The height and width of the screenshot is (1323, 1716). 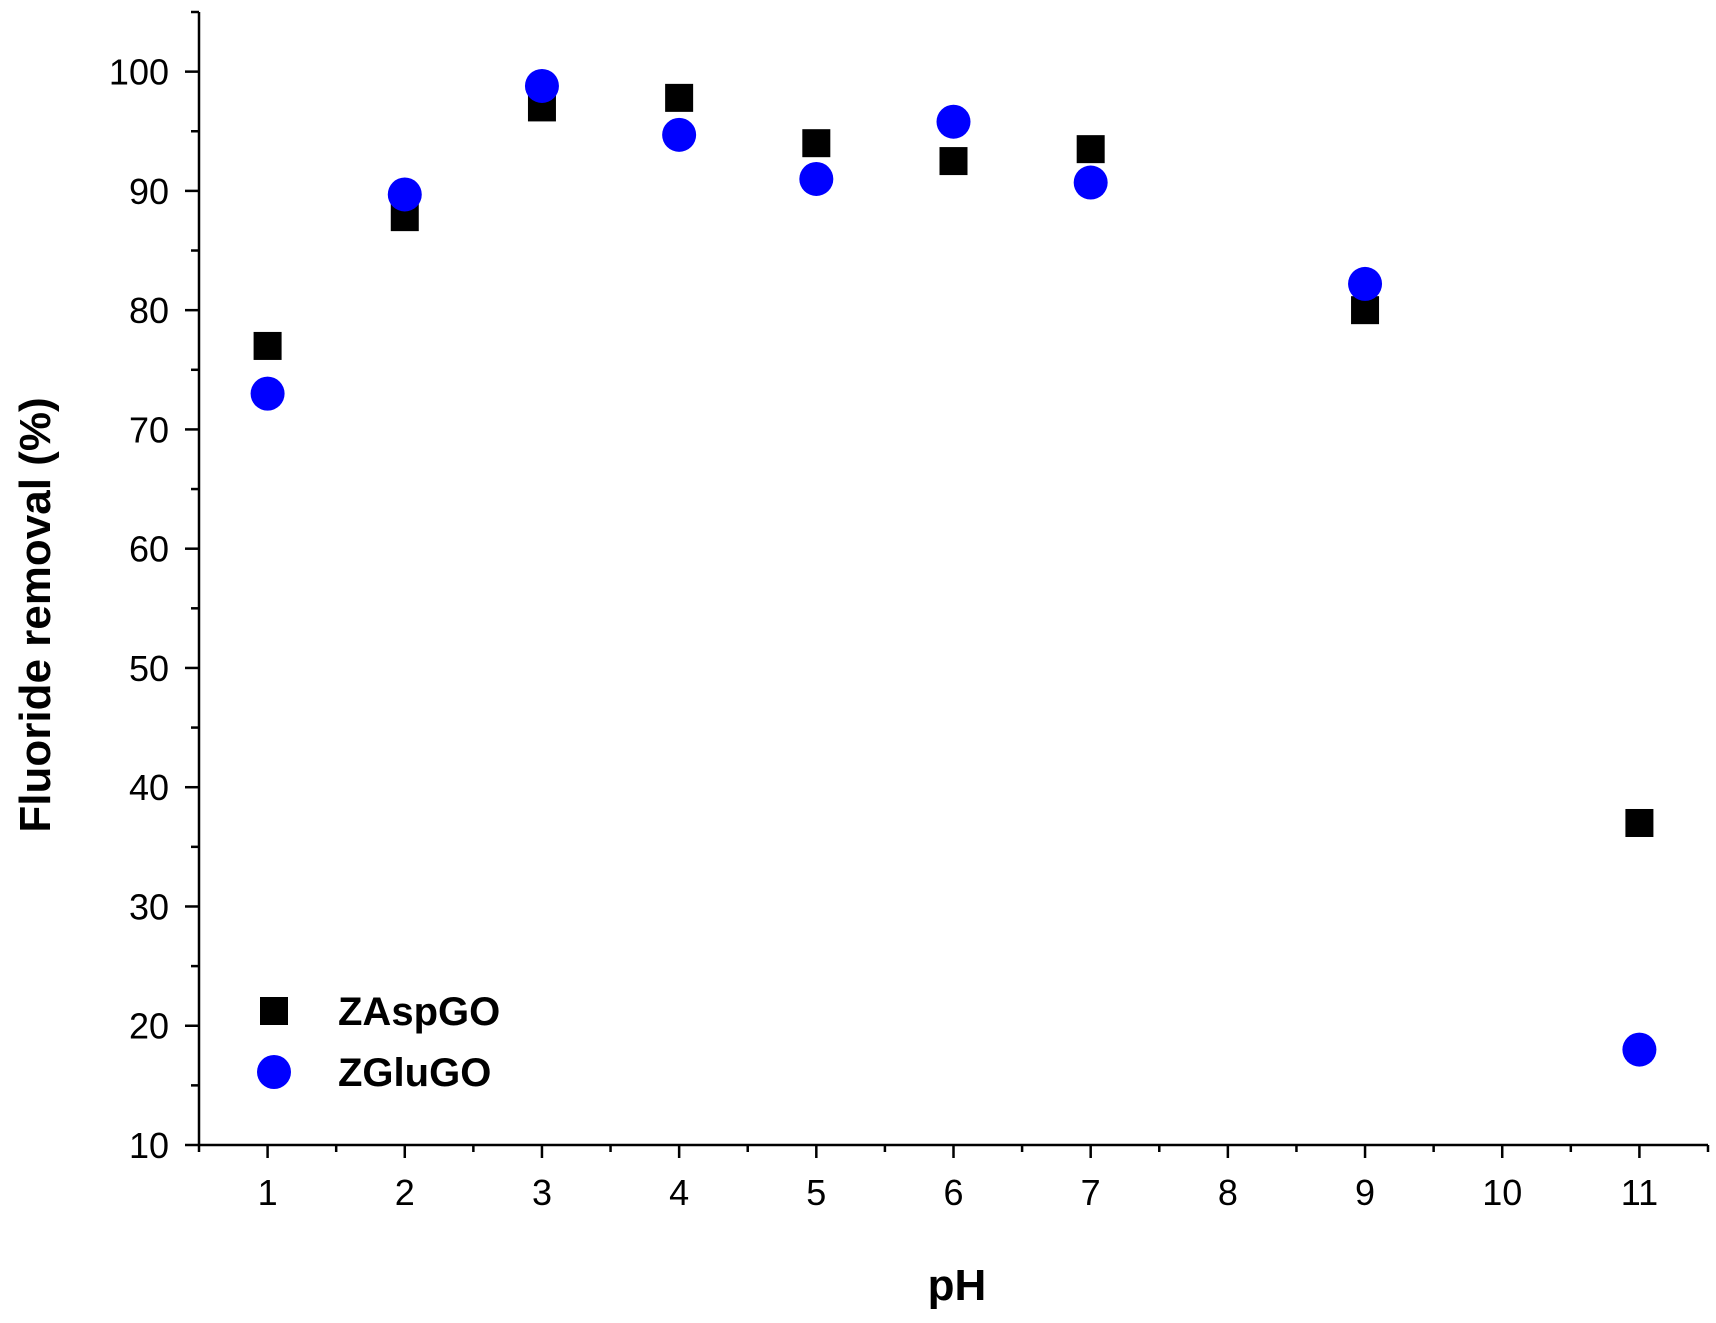 What do you see at coordinates (149, 429) in the screenshot?
I see `y-tick-label: 70` at bounding box center [149, 429].